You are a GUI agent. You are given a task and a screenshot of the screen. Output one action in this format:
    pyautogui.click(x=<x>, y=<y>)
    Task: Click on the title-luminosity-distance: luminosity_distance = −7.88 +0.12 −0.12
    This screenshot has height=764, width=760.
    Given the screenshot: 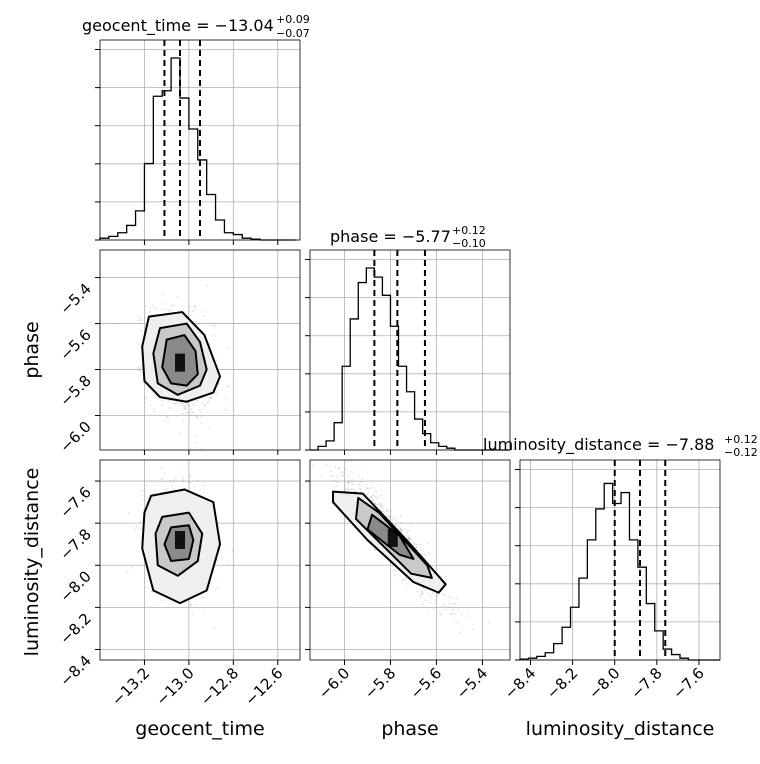 What is the action you would take?
    pyautogui.click(x=620, y=446)
    